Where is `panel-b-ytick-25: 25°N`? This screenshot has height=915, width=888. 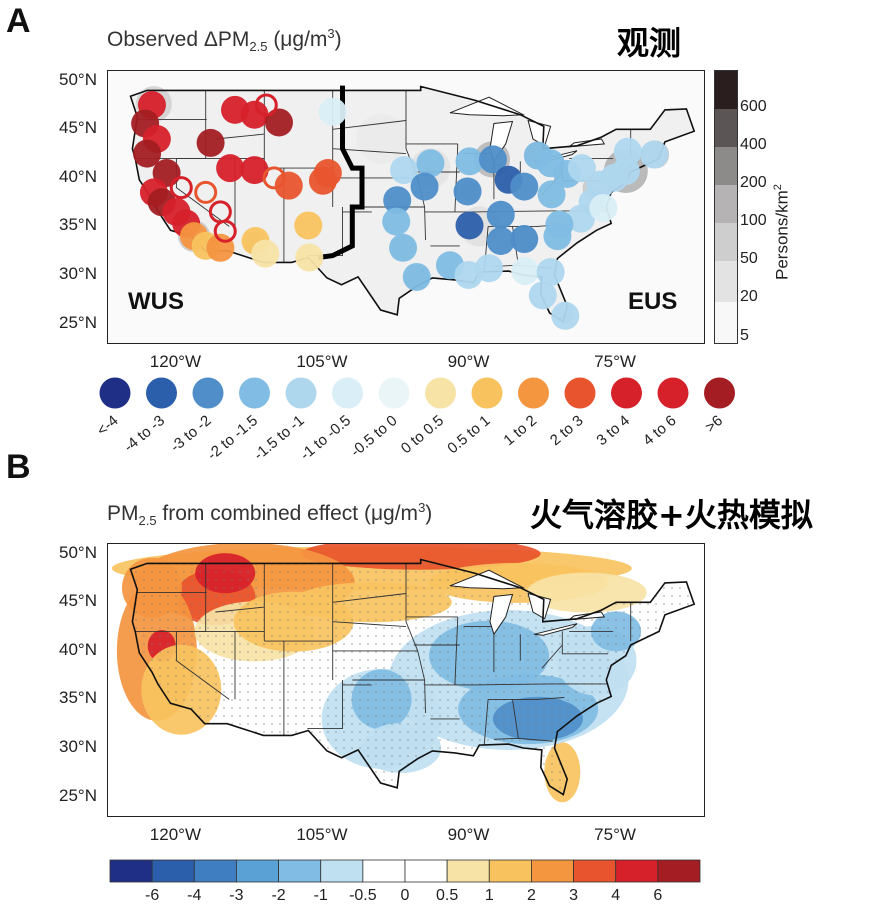 panel-b-ytick-25: 25°N is located at coordinates (78, 795).